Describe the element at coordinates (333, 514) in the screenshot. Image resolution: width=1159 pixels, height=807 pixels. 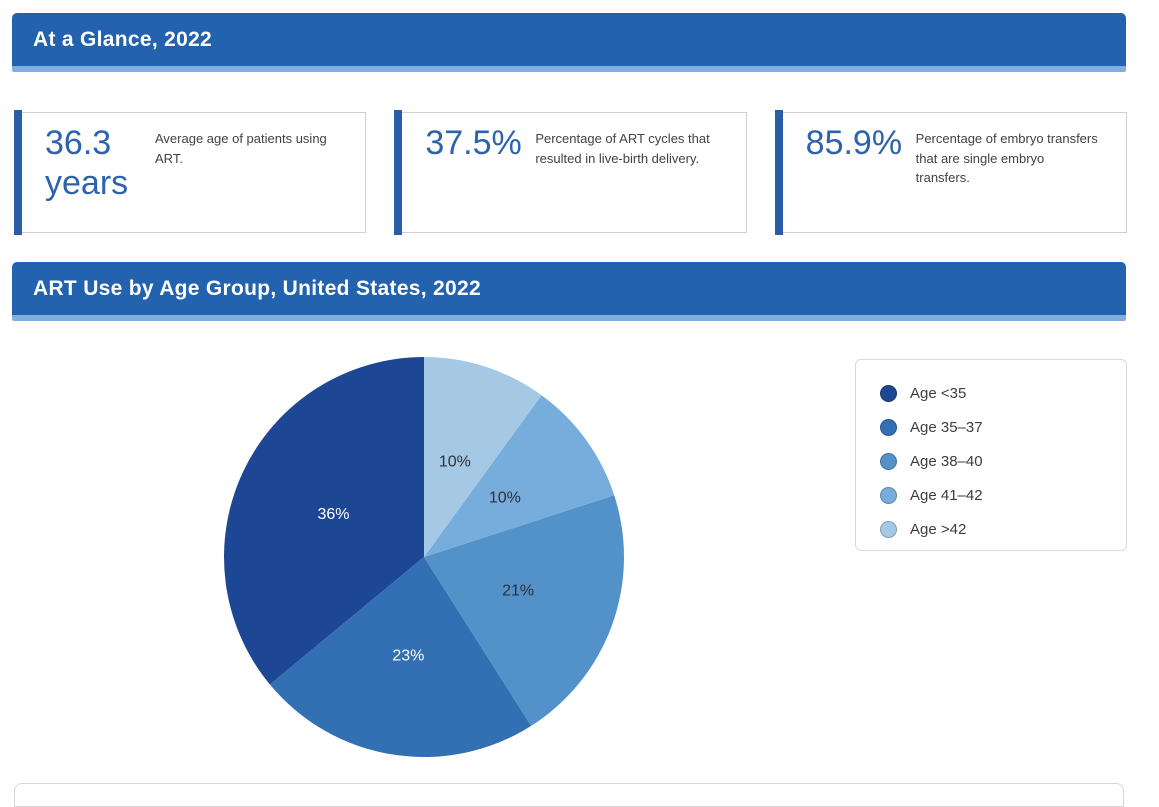
I see `pie-slice-label: 36%` at that location.